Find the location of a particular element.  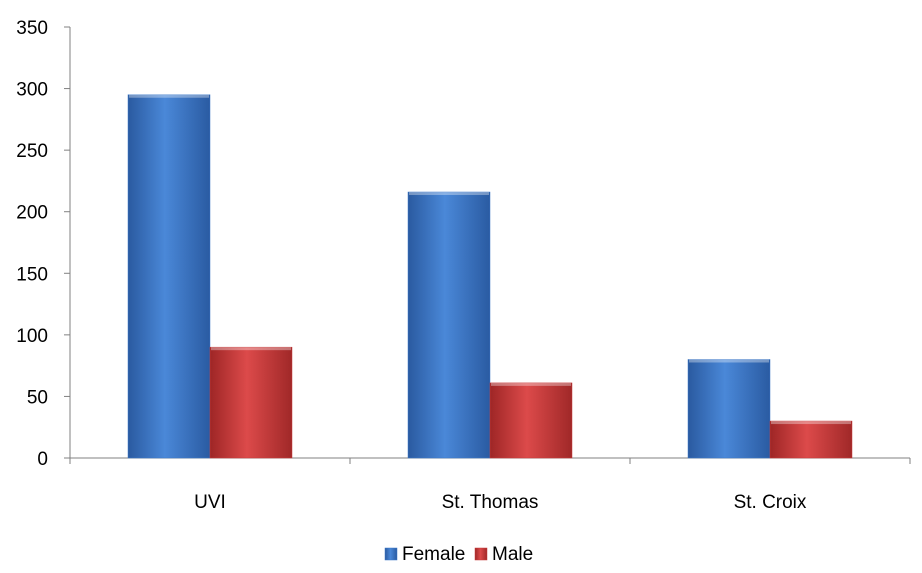

x-tick-label: UVI is located at coordinates (210, 502).